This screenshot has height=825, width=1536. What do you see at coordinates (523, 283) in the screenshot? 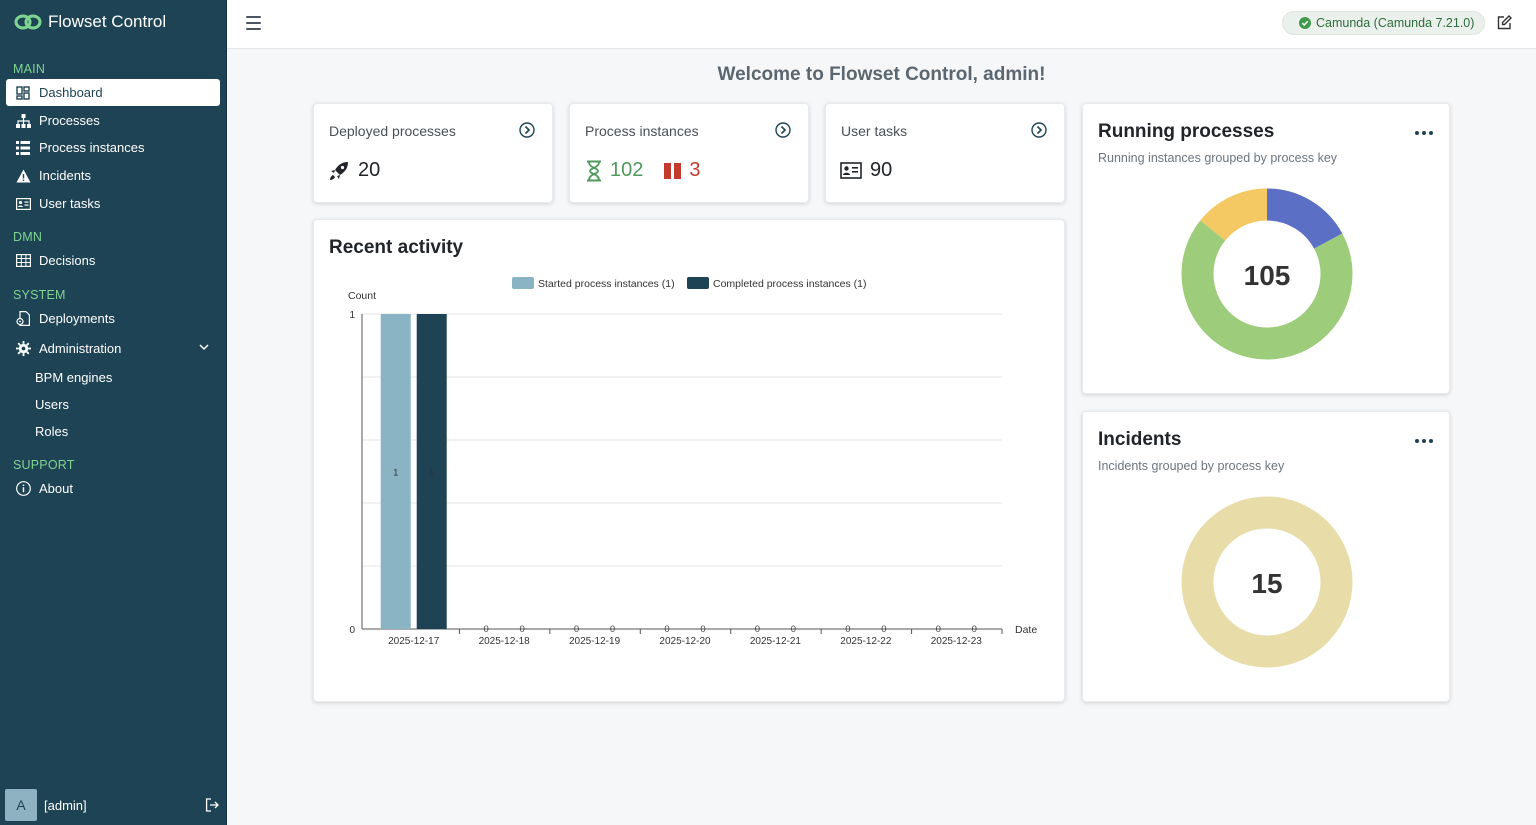
I see `legend-swatch-started` at bounding box center [523, 283].